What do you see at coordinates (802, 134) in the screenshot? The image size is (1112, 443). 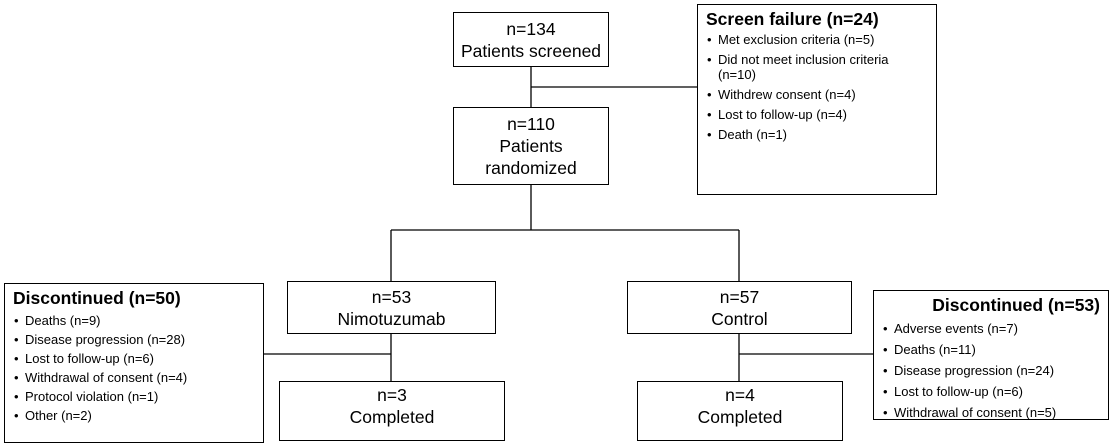 I see `exclusion-item: Death (n=1)` at bounding box center [802, 134].